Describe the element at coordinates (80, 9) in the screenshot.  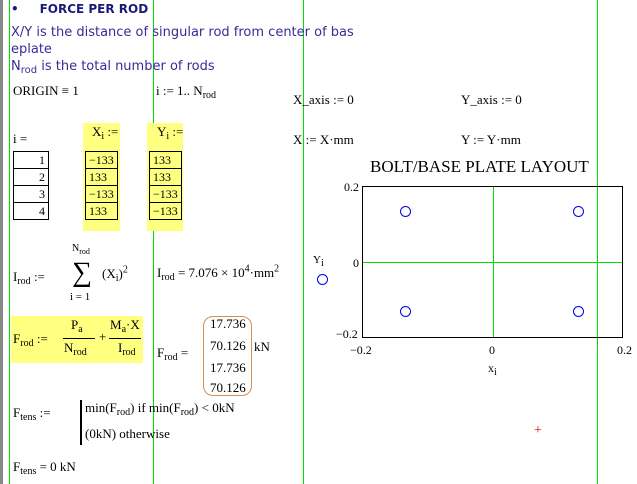
I see `section-heading: • FORCE PER ROD` at that location.